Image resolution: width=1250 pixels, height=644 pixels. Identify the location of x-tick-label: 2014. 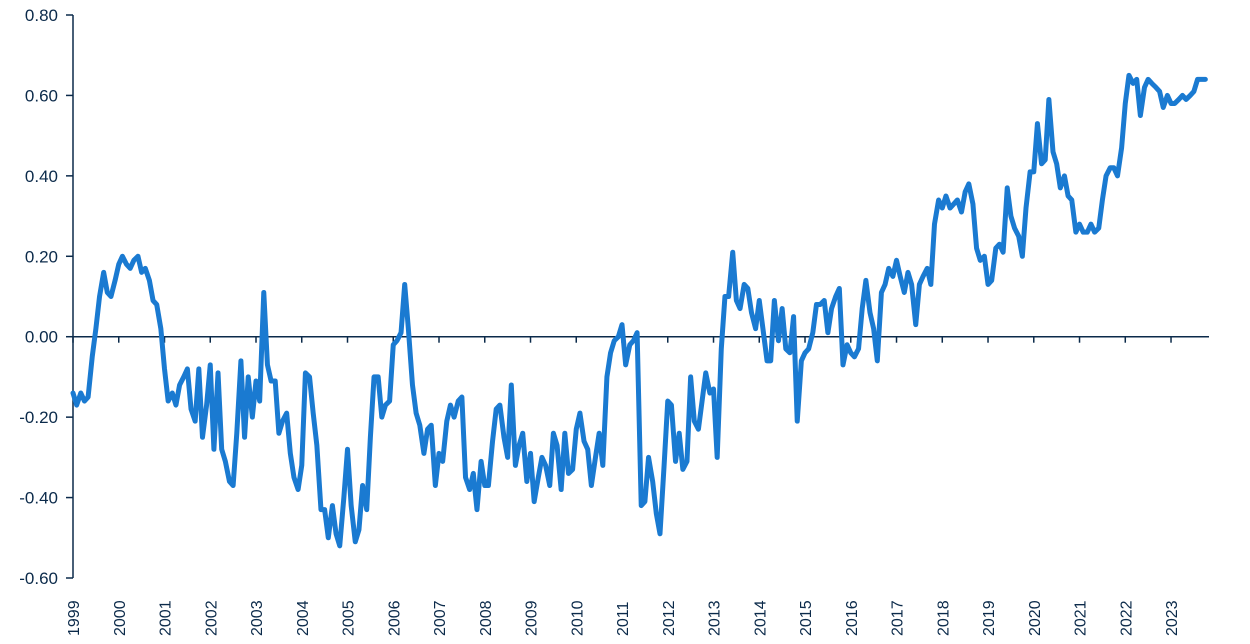
(760, 618).